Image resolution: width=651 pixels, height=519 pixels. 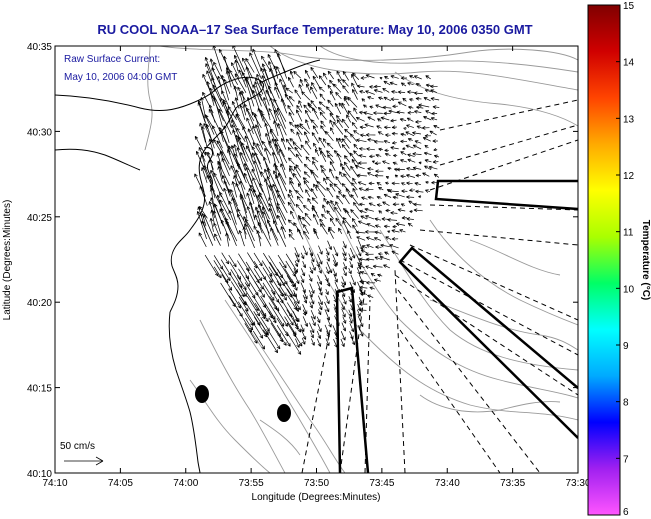 I want to click on scale-arrow, so click(x=84, y=461).